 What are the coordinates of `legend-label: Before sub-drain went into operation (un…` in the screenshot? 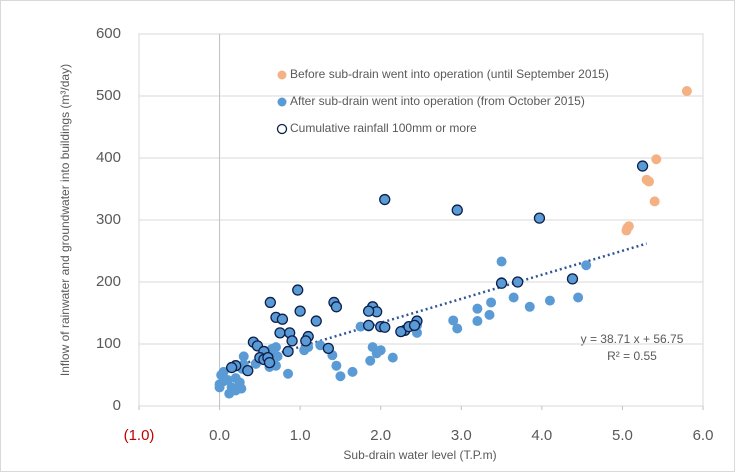 It's located at (449, 74).